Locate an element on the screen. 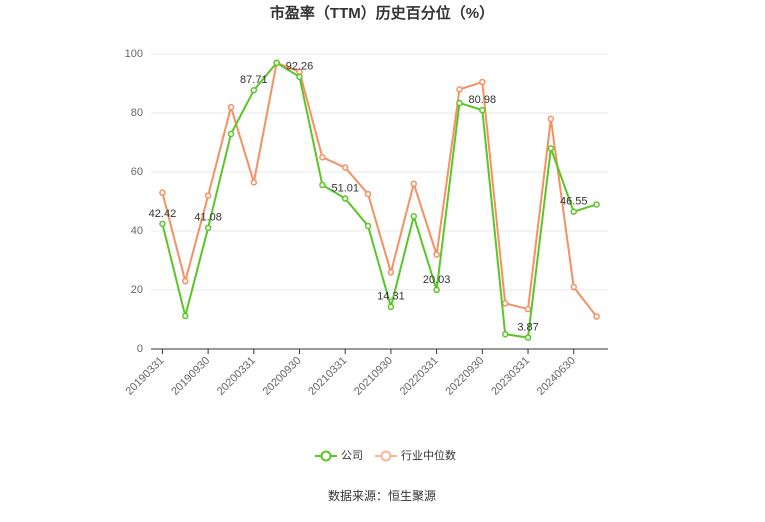 The height and width of the screenshot is (522, 765). chart-title: 市盈率（TTM）历史百分位（%） is located at coordinates (382, 13).